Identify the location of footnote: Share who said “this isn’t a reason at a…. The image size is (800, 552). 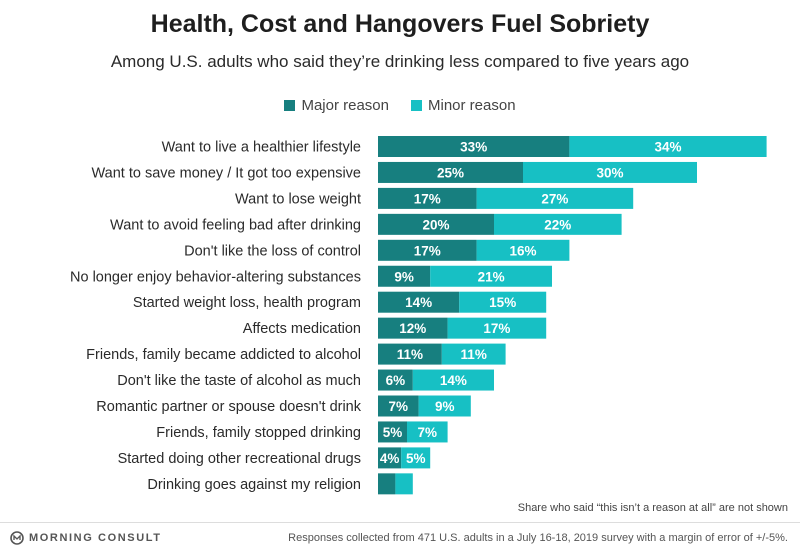
(652, 508).